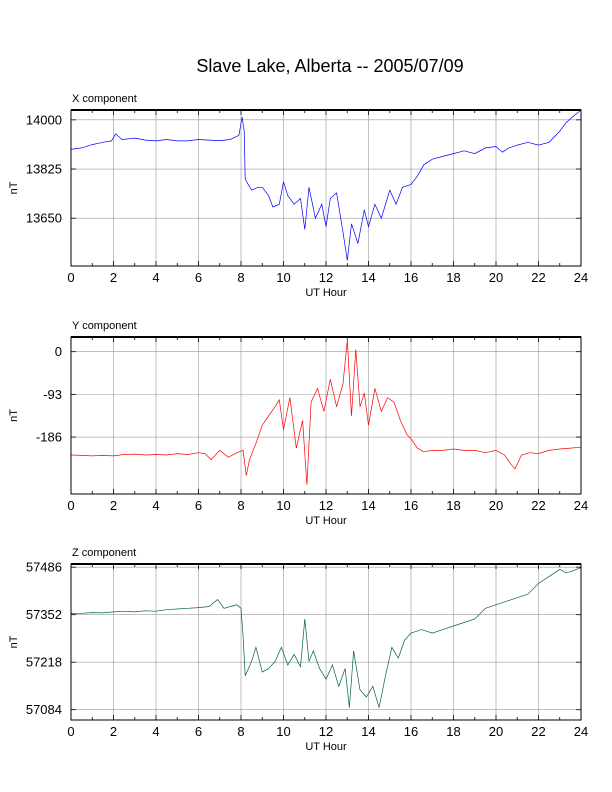  What do you see at coordinates (44, 709) in the screenshot?
I see `y-tick-label: 57084` at bounding box center [44, 709].